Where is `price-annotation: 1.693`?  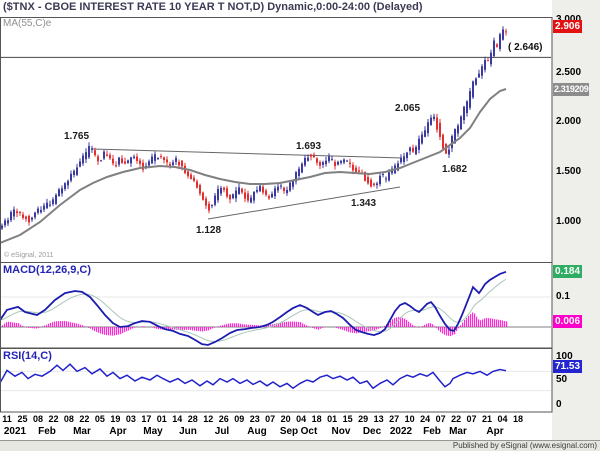 price-annotation: 1.693 is located at coordinates (309, 146).